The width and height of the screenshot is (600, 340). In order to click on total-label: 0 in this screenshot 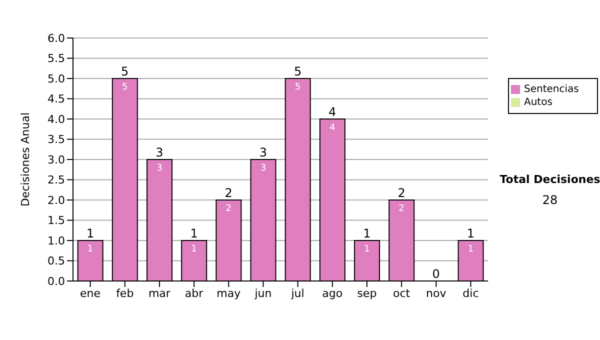, I will do `click(436, 274)`.